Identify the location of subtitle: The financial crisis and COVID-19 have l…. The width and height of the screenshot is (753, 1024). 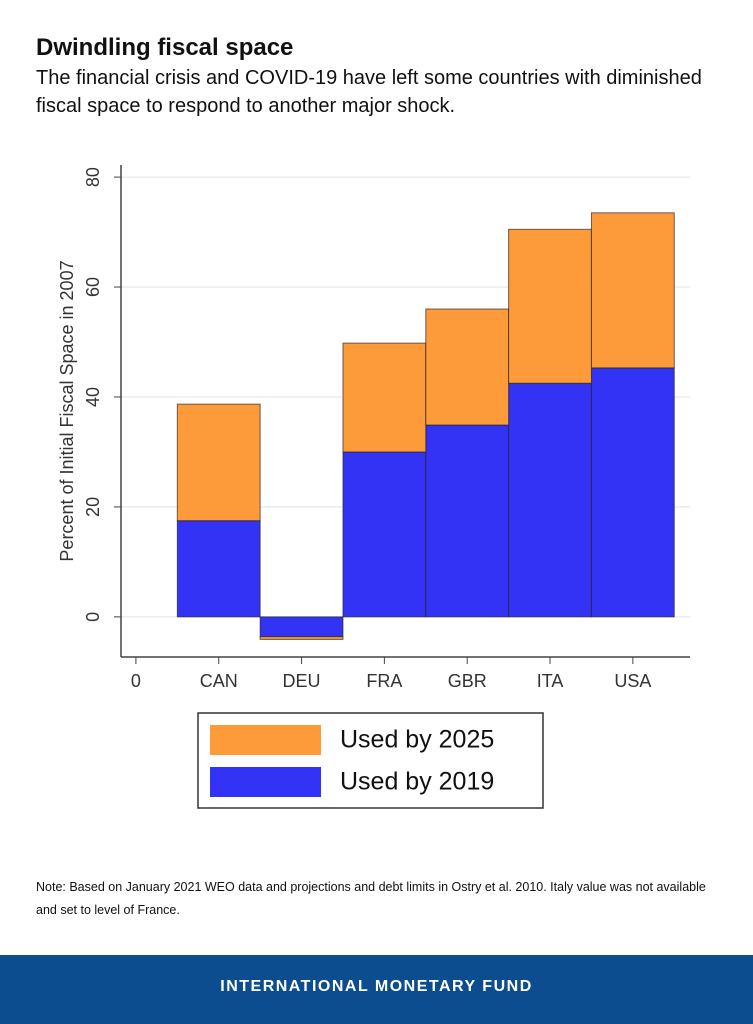
(369, 92).